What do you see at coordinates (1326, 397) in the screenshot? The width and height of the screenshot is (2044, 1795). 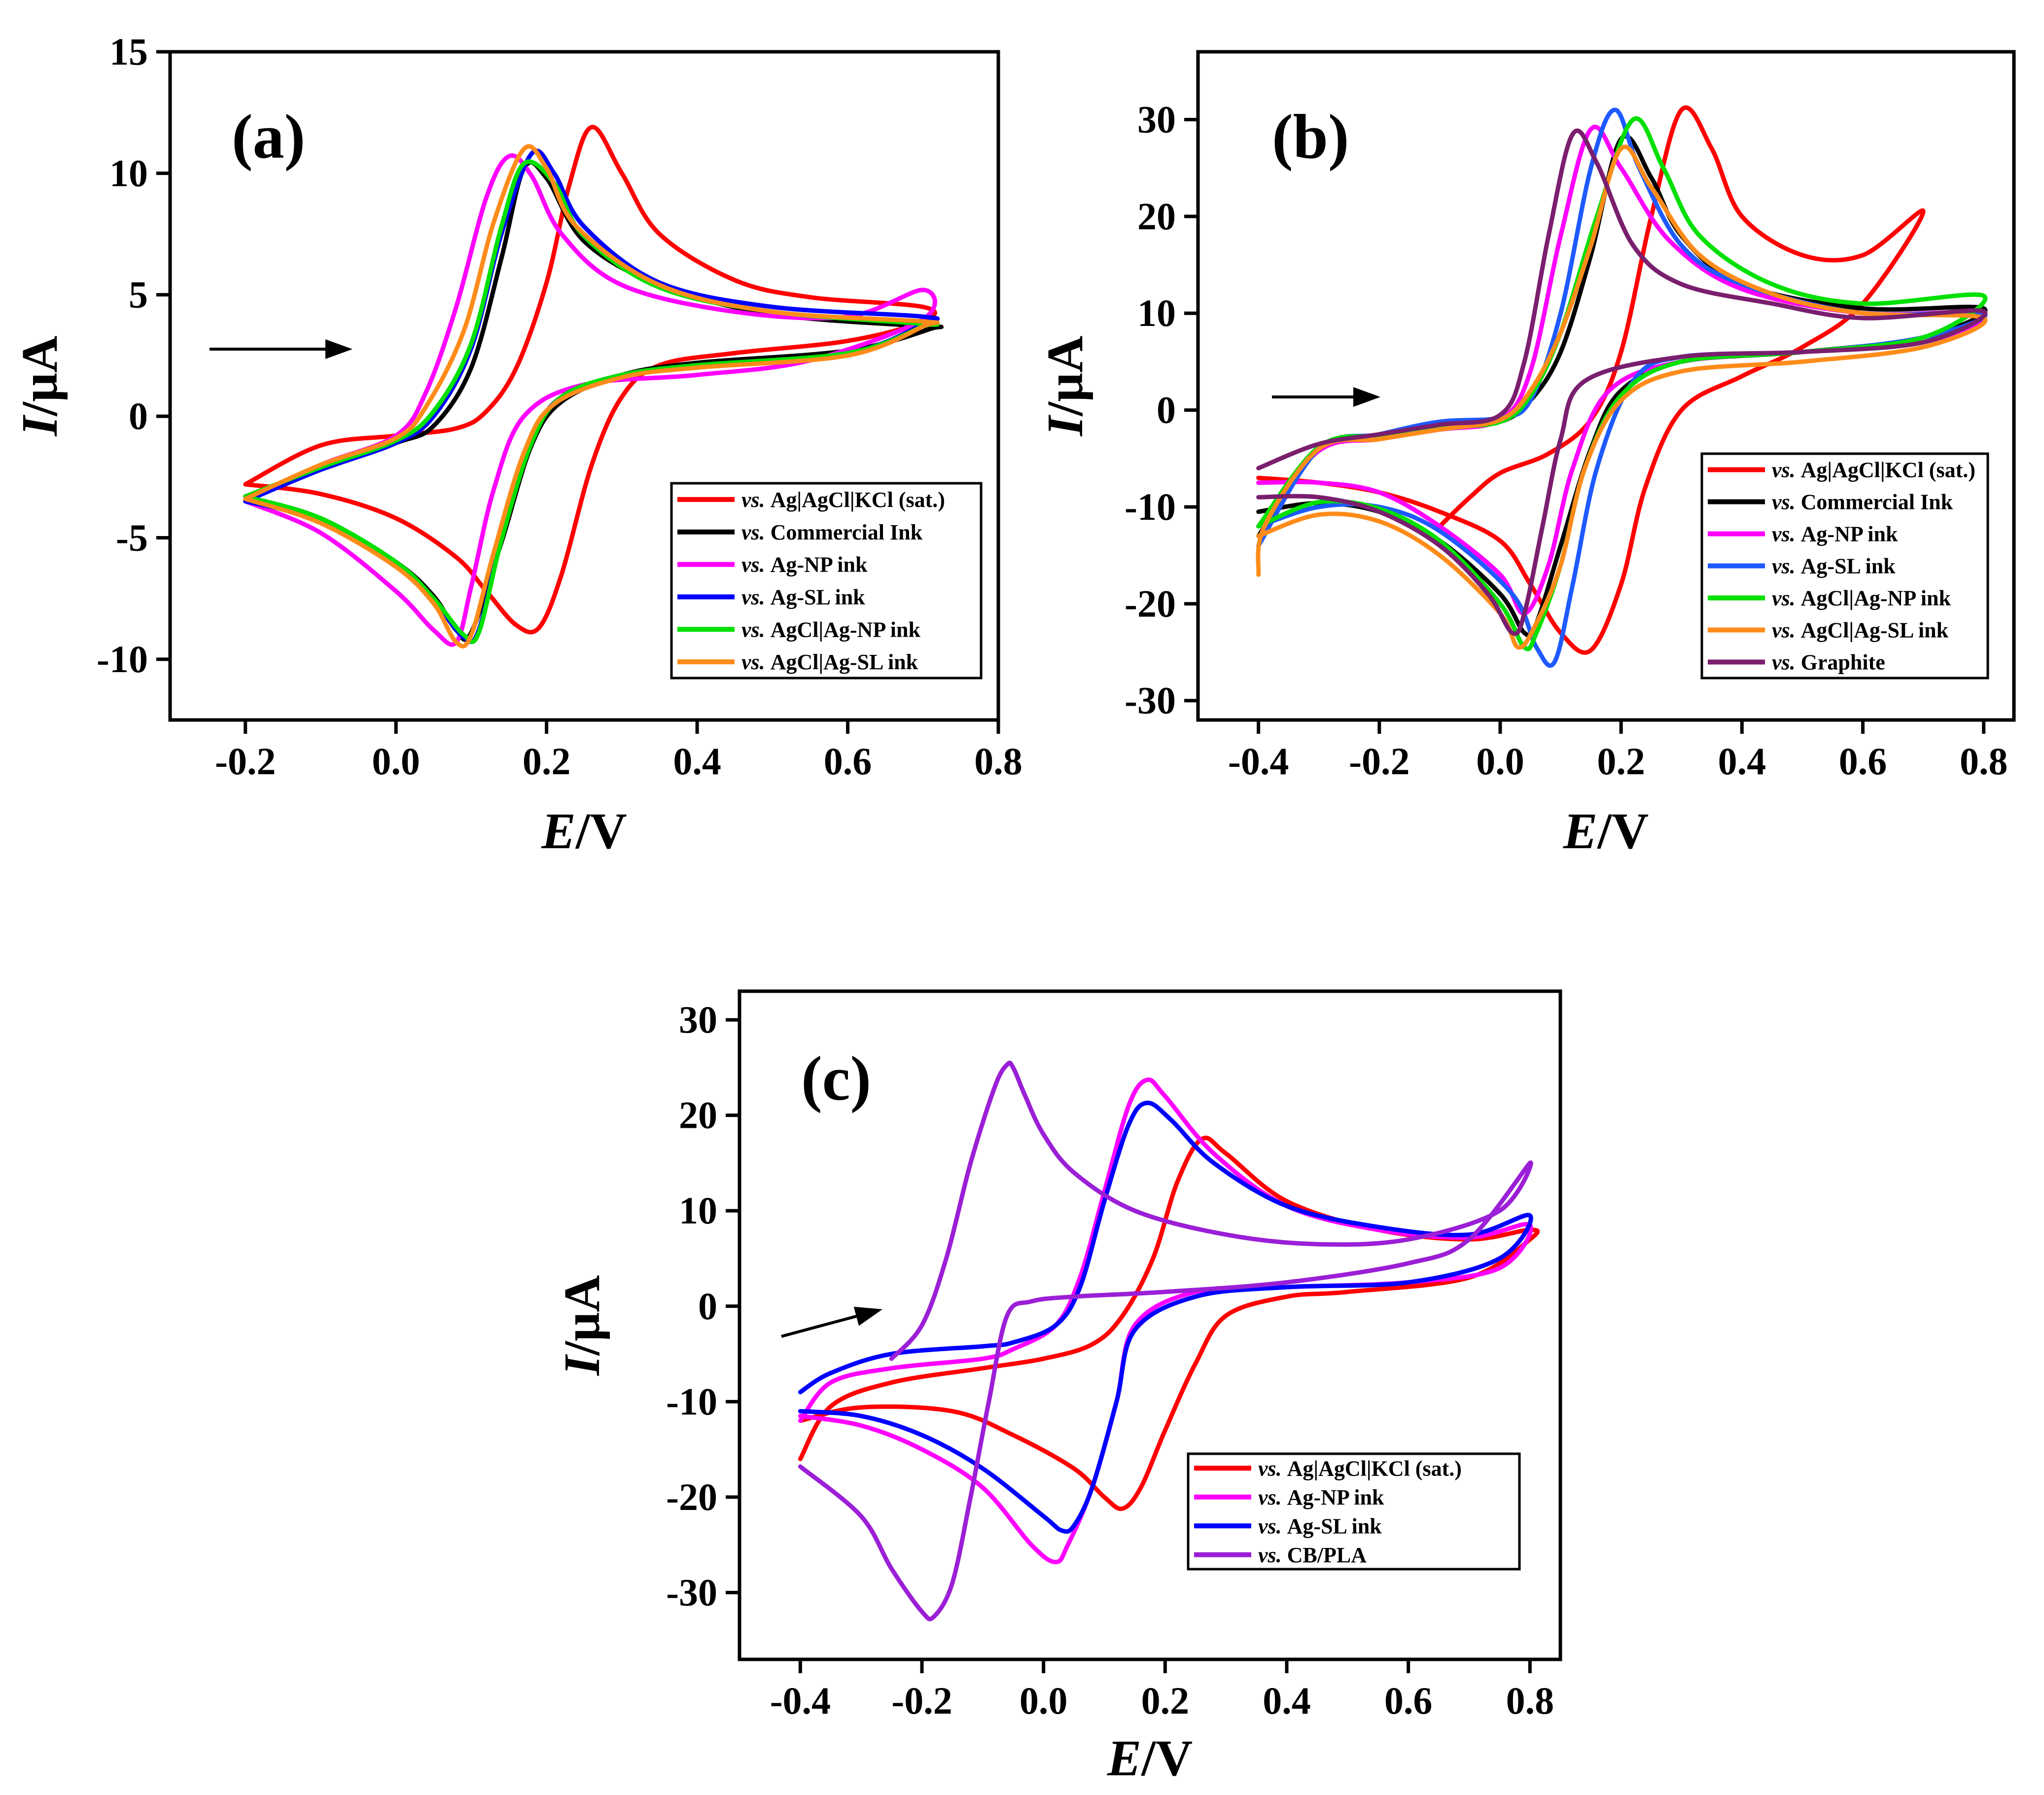 I see `panel-b-scan-arrow` at bounding box center [1326, 397].